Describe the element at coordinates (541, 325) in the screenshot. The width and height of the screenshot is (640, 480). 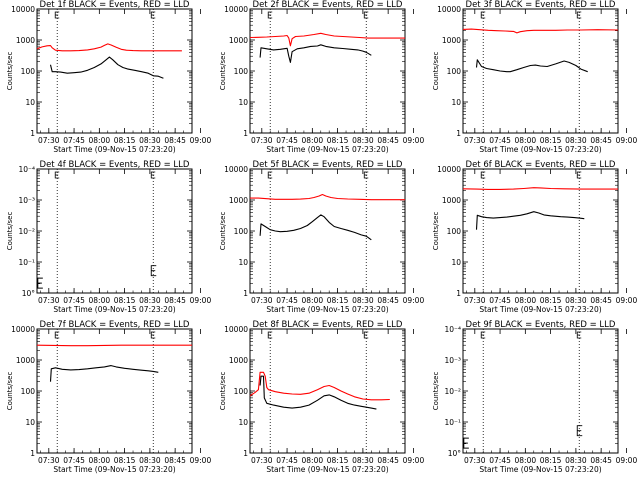
I see `panel-title: Det 9f BLACK = Events, RED = LLD` at that location.